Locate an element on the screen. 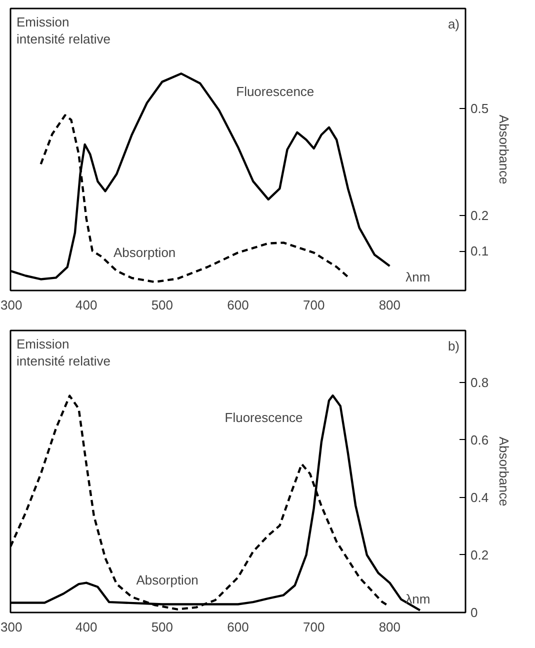 The image size is (535, 648). y2-tick-label: 0.1 is located at coordinates (479, 251).